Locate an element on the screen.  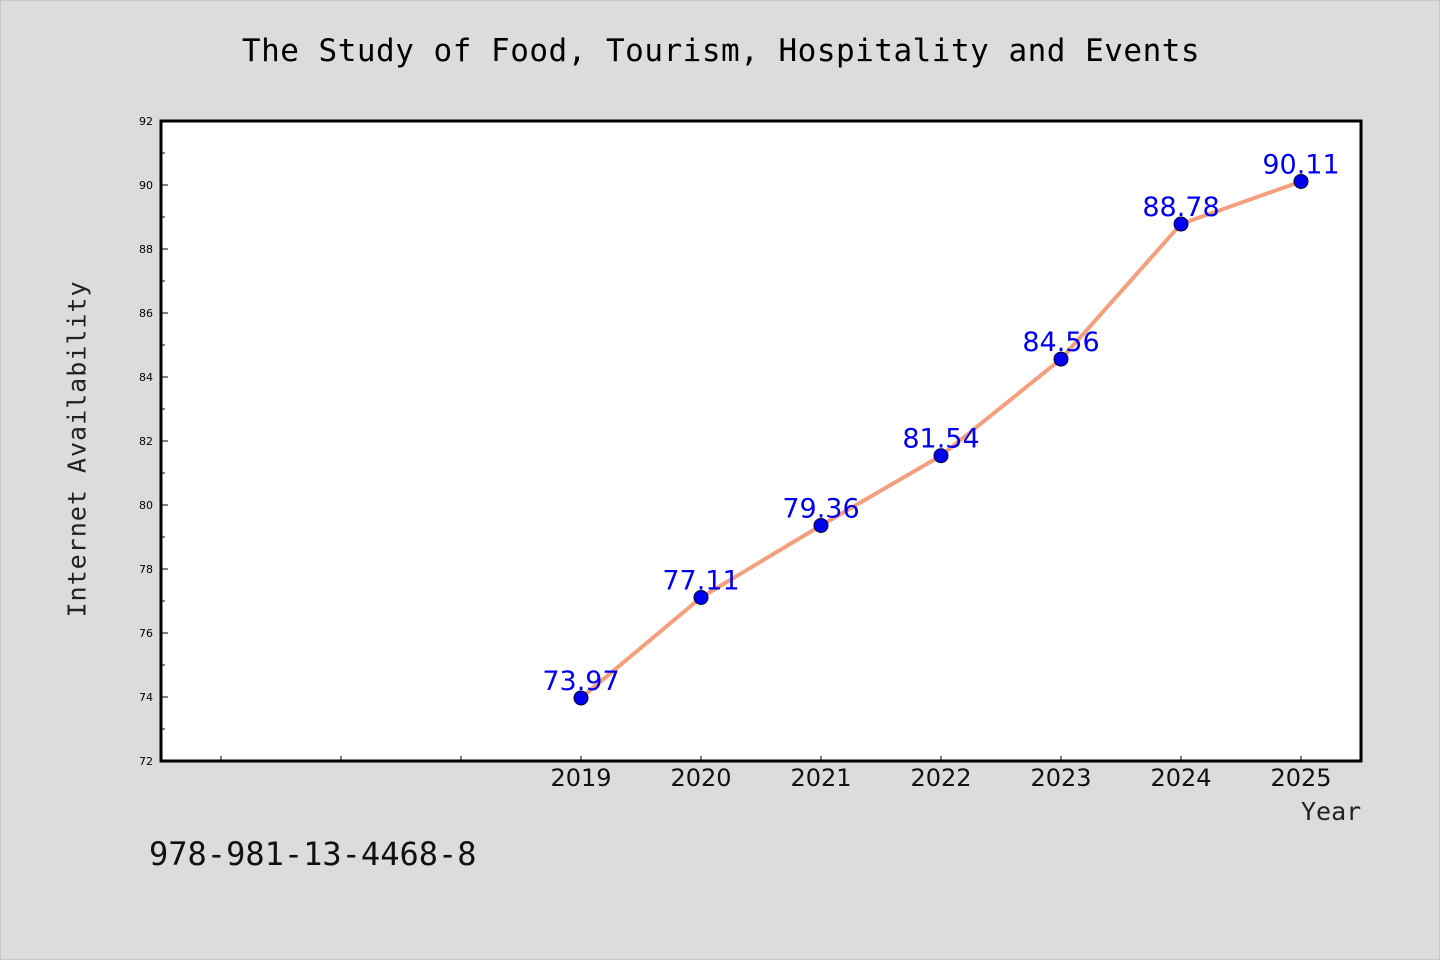
y-tick-label: 92 is located at coordinates (146, 121).